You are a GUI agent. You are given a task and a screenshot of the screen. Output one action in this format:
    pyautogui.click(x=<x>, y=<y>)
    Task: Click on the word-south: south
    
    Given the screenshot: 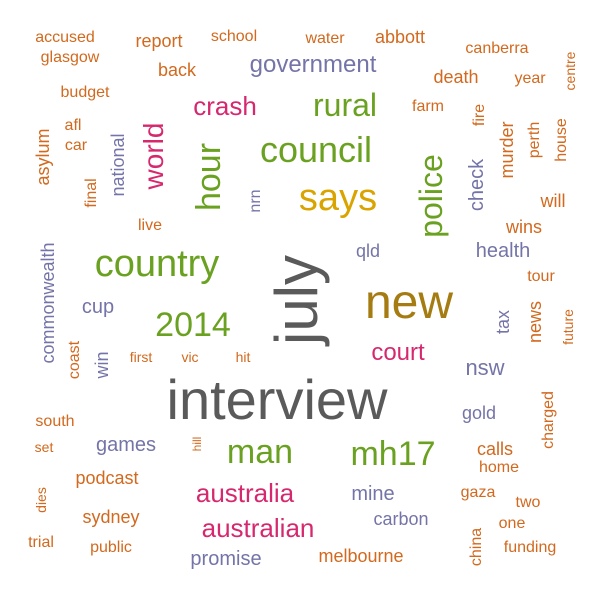 What is the action you would take?
    pyautogui.click(x=55, y=421)
    